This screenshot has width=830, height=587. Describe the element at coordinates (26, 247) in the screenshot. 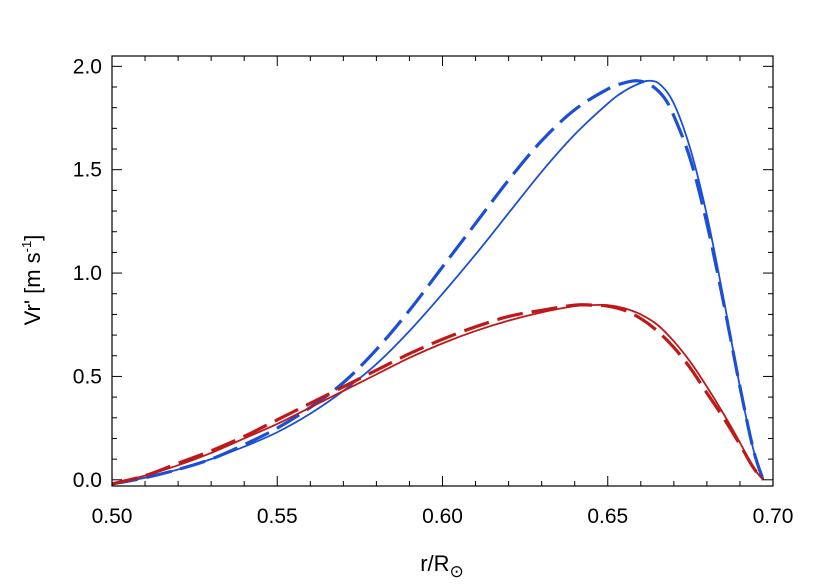

I see `y-axis-label-exponent: -1` at that location.